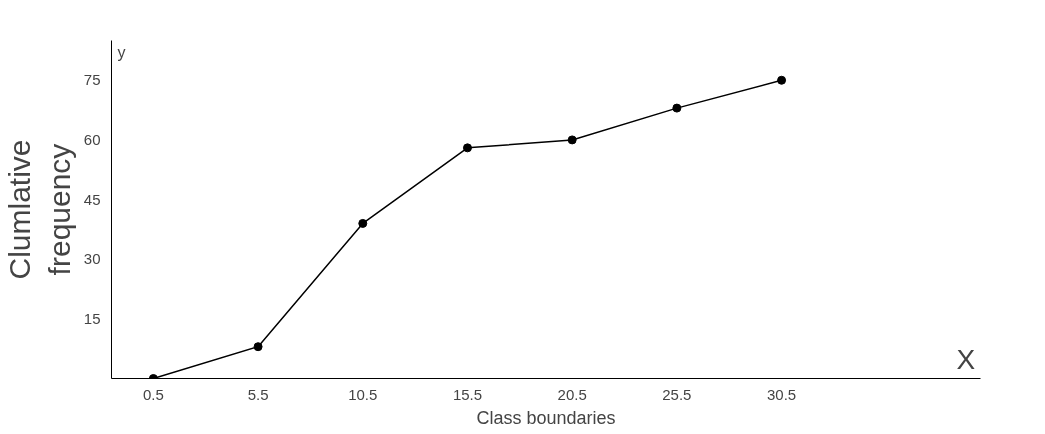 The image size is (1045, 434). What do you see at coordinates (781, 394) in the screenshot?
I see `x-tick-label: 30.5` at bounding box center [781, 394].